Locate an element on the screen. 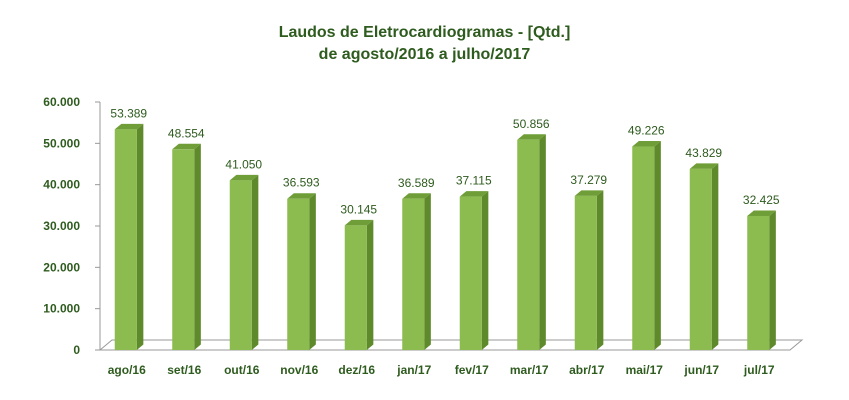  x-tick-label: set/16 is located at coordinates (184, 370).